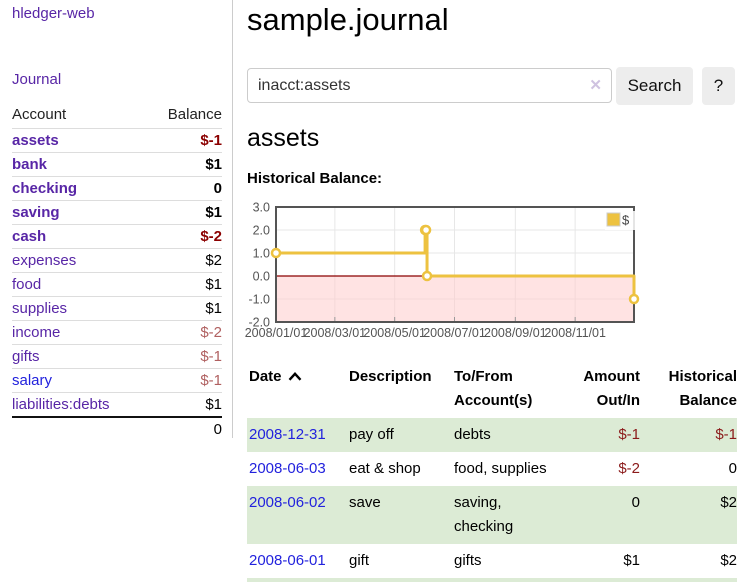  Describe the element at coordinates (217, 188) in the screenshot. I see `account-balance: 0` at that location.